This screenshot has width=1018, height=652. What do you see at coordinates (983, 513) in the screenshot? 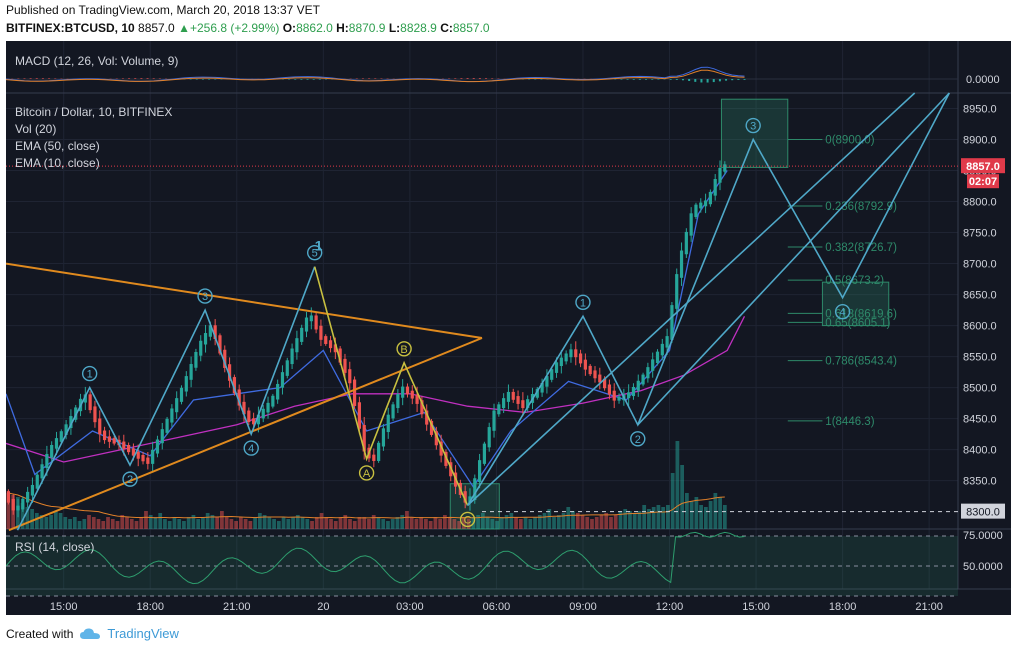
I see `level-tag-text: 8300.0` at bounding box center [983, 513].